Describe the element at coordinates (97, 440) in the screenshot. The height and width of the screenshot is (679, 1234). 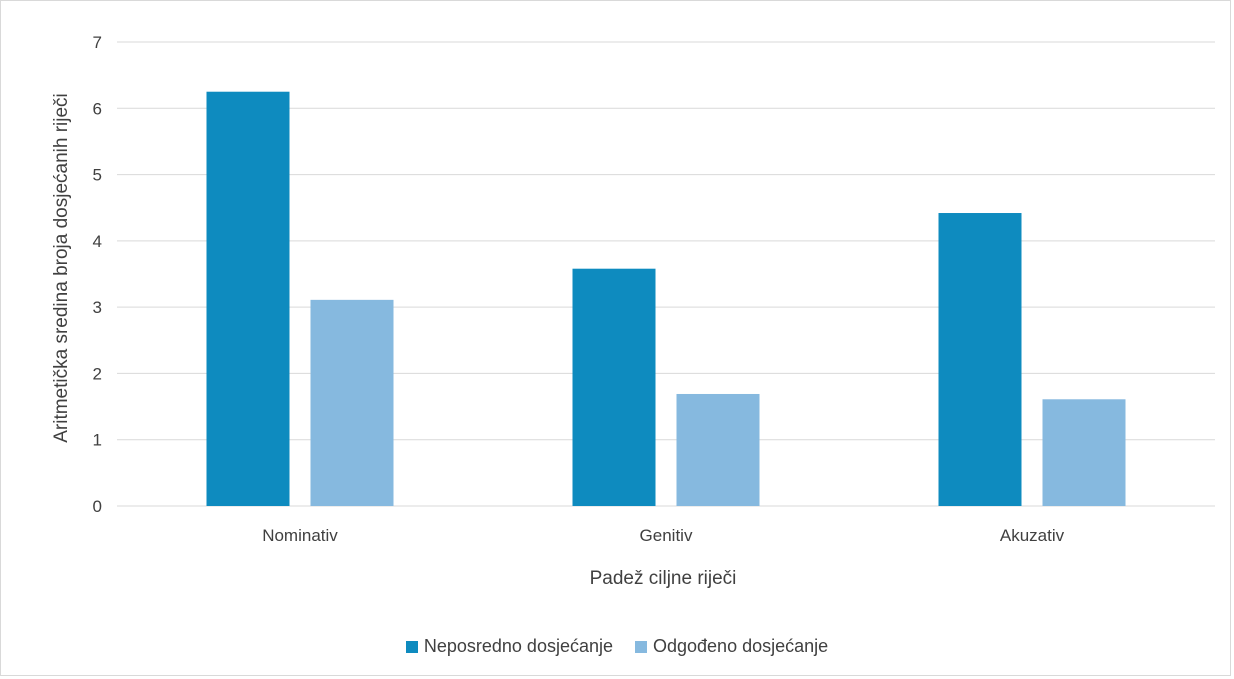
I see `y-tick-label: 1` at that location.